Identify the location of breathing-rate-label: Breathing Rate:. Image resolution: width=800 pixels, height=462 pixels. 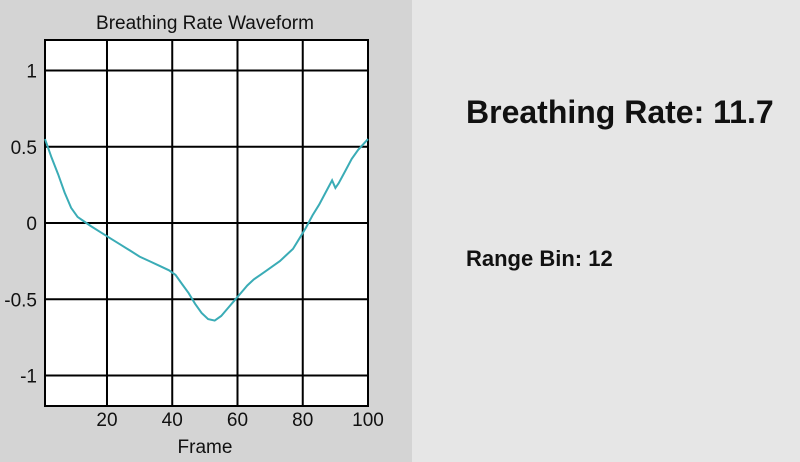
(590, 112).